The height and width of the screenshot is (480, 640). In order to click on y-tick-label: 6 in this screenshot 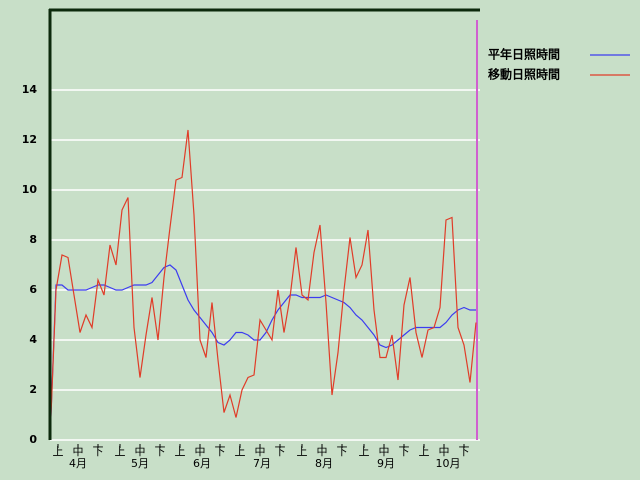, I will do `click(33, 289)`.